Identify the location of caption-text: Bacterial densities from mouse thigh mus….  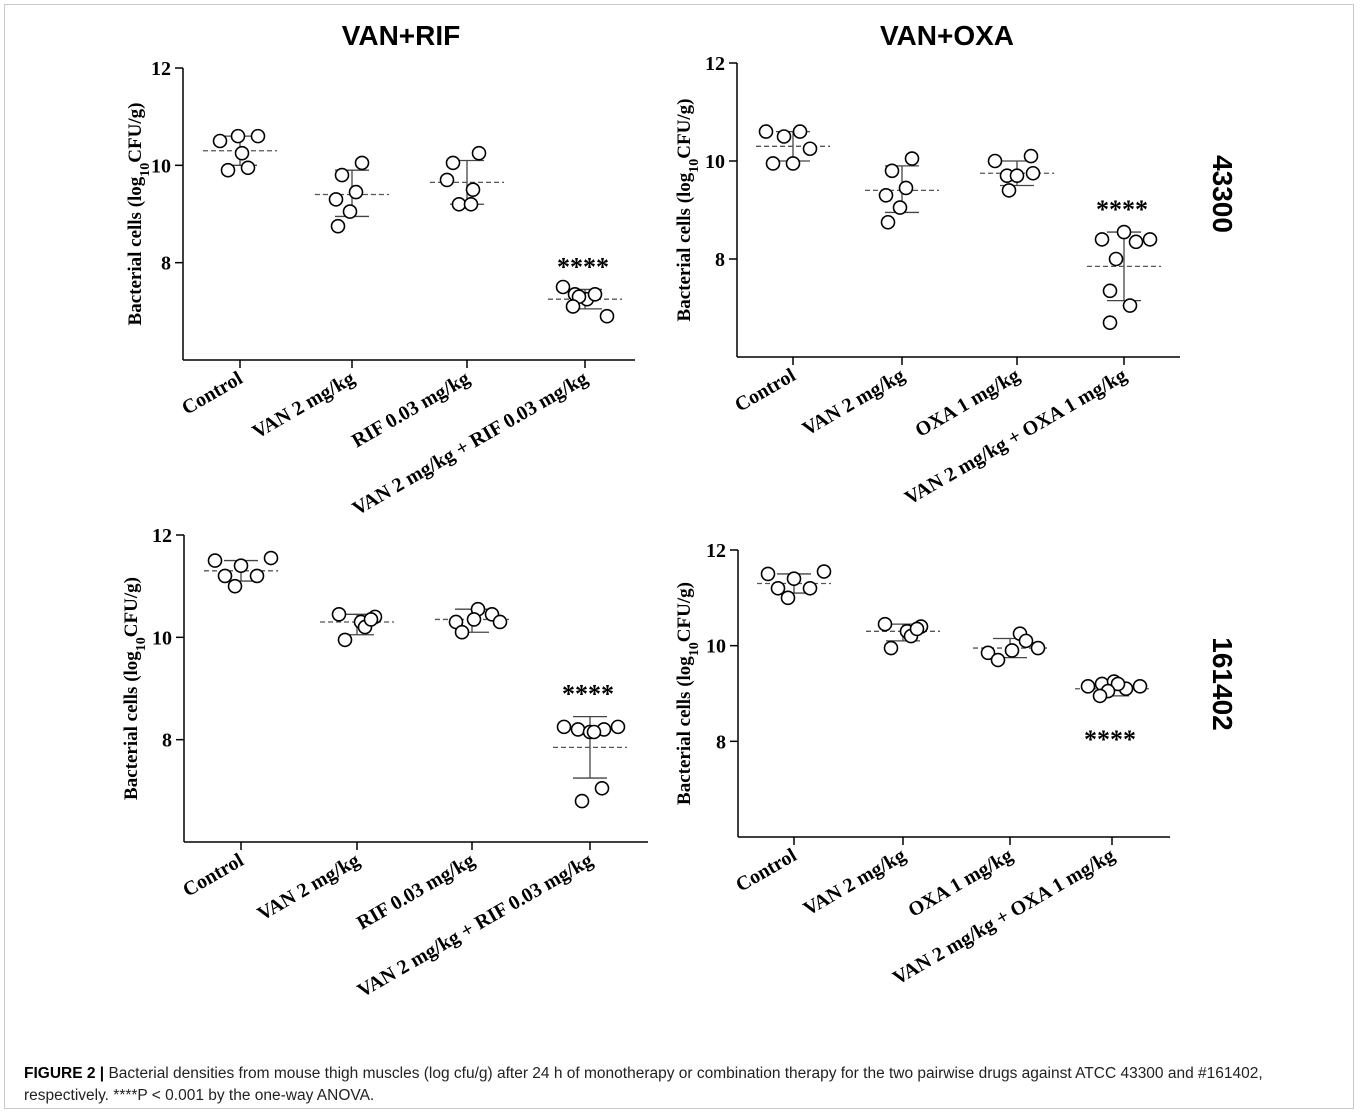
(643, 1084).